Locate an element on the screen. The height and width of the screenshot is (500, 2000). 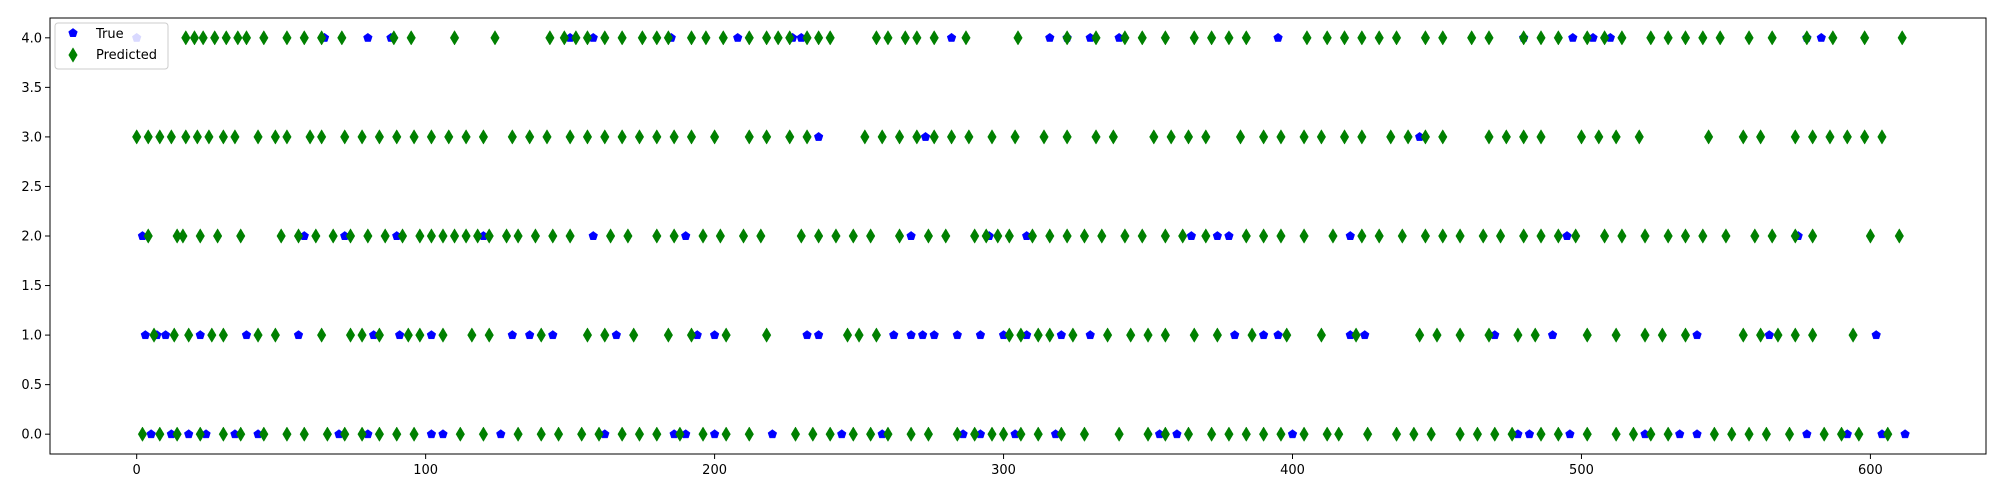
y-tick-label: 1.5 is located at coordinates (31, 286).